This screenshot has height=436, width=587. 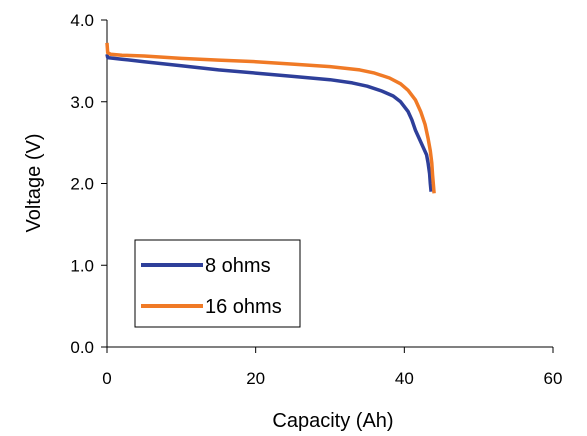 I want to click on x-tick-label: 0, so click(x=106, y=378).